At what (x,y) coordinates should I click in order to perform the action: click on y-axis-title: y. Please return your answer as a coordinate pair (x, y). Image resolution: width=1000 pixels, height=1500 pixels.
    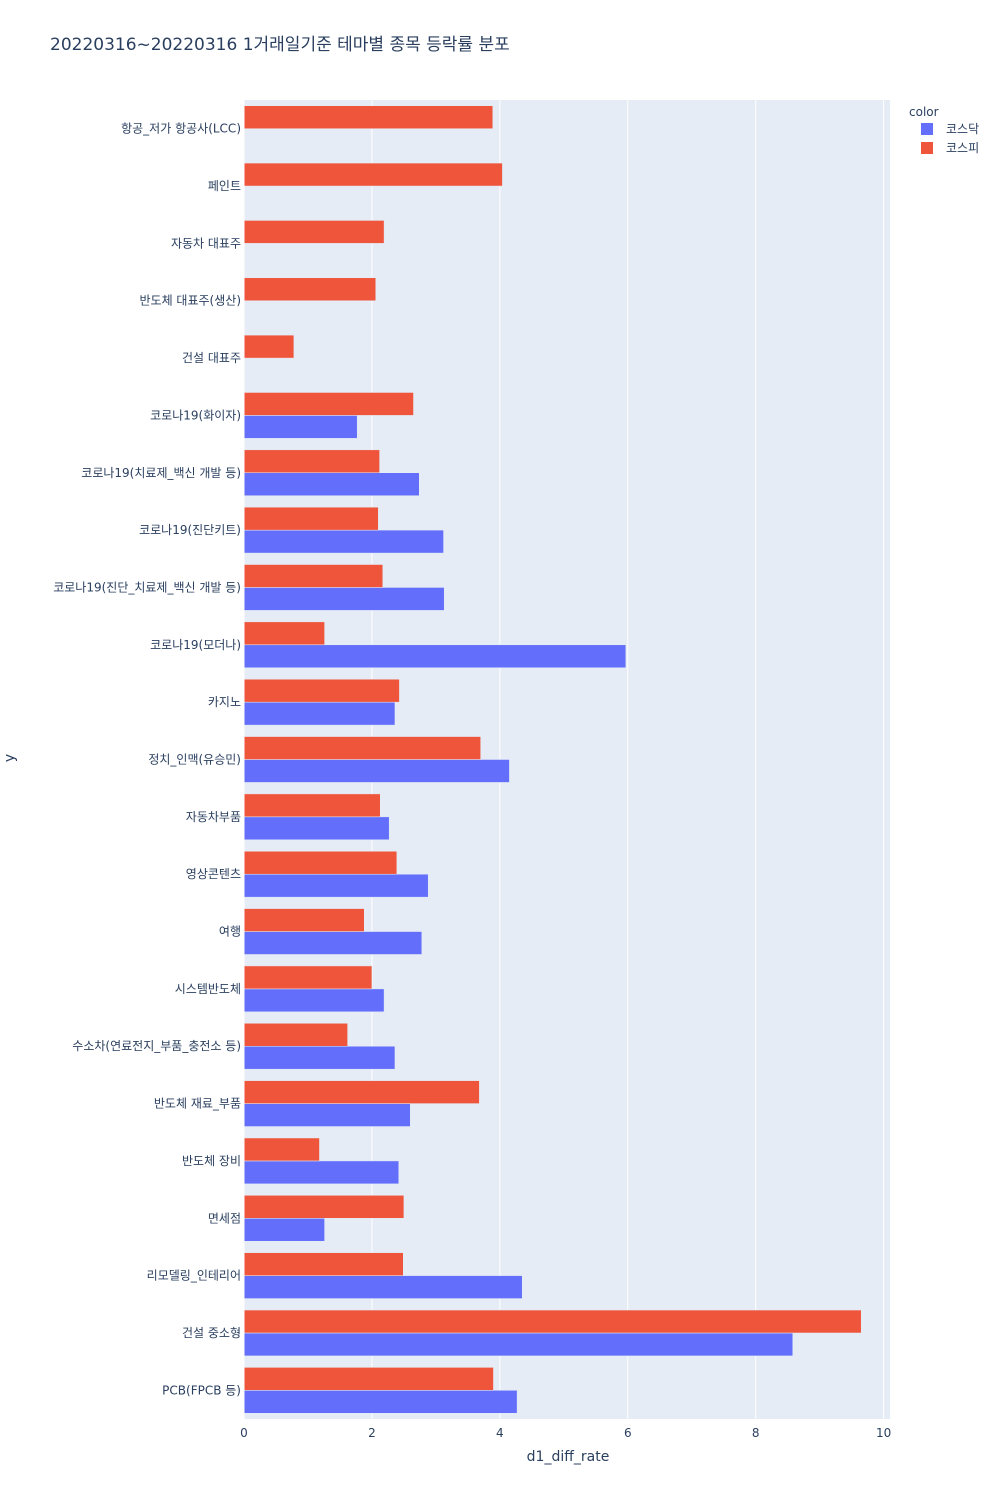
    Looking at the image, I should click on (10, 758).